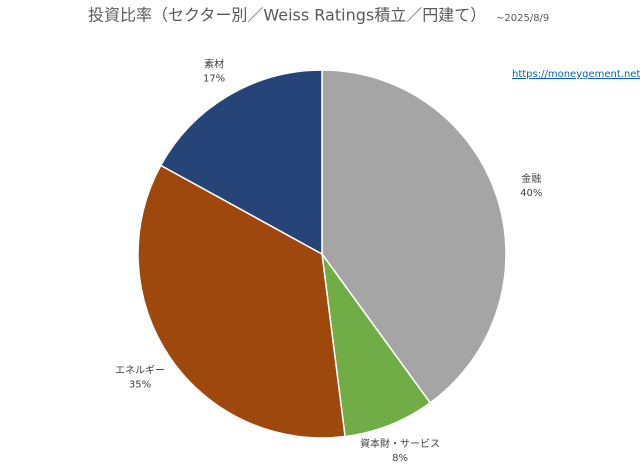 The width and height of the screenshot is (640, 476). I want to click on chart-title: 投資比率（セクター別／Weiss Ratings積立／円建て）, so click(287, 15).